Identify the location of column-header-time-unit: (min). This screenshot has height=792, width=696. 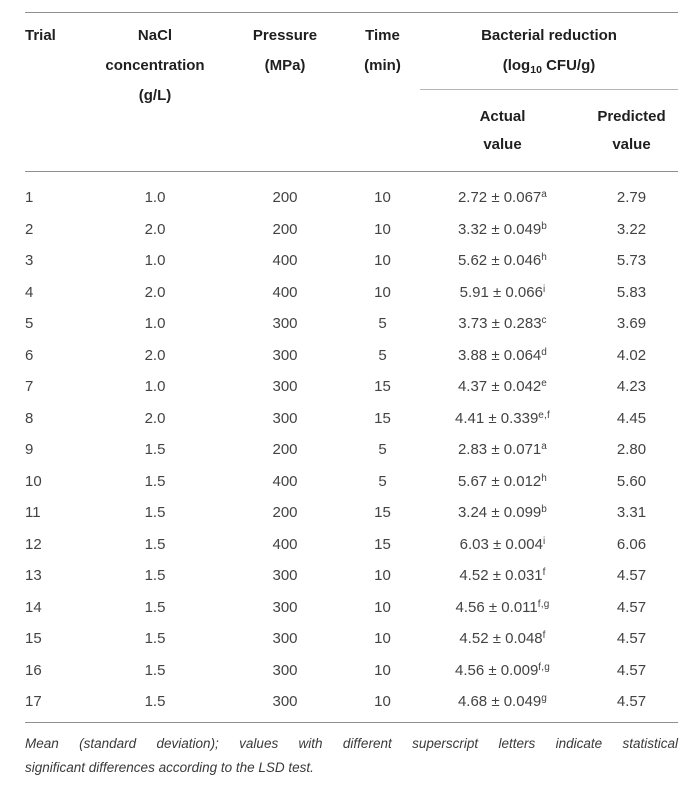
(382, 65).